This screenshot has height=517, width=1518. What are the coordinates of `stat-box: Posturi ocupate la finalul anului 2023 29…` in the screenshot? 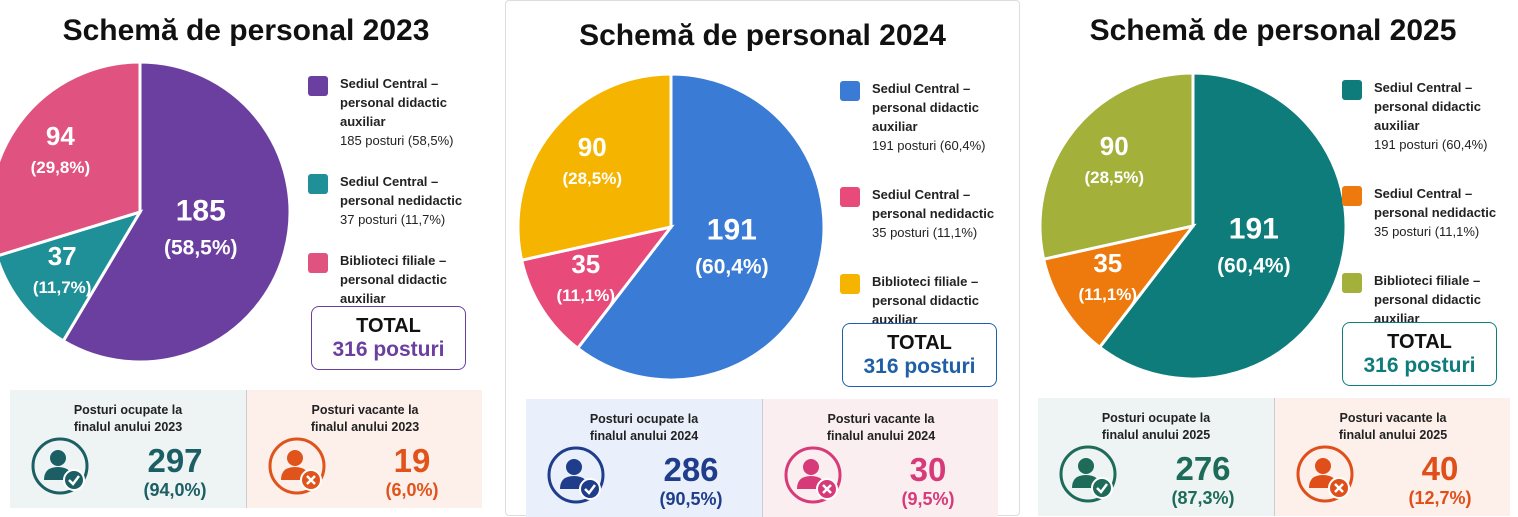 It's located at (128, 449).